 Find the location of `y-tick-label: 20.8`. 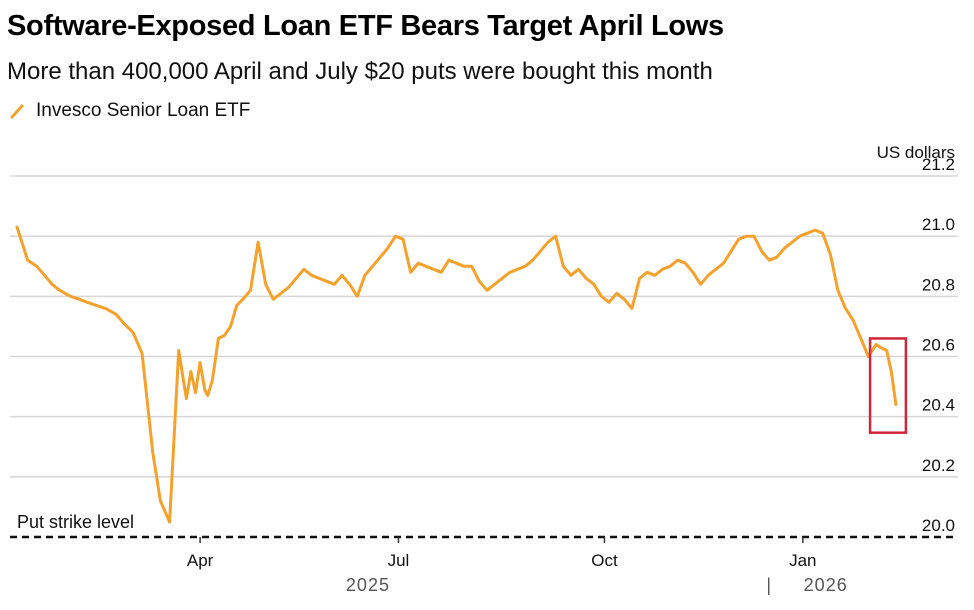

y-tick-label: 20.8 is located at coordinates (938, 284).